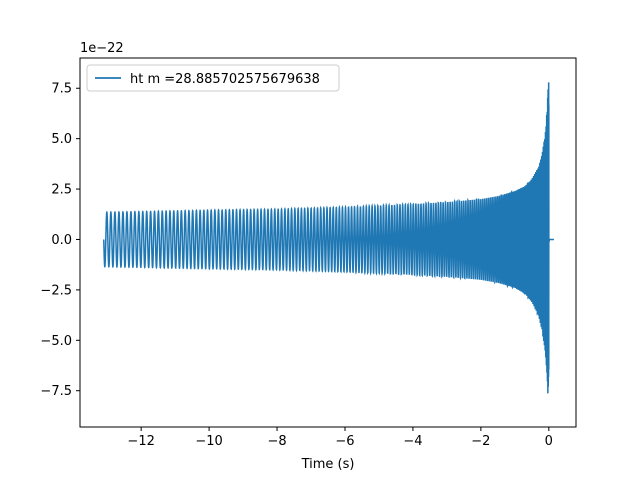 This screenshot has width=640, height=480. Describe the element at coordinates (276, 441) in the screenshot. I see `x-tick-label: −8` at that location.